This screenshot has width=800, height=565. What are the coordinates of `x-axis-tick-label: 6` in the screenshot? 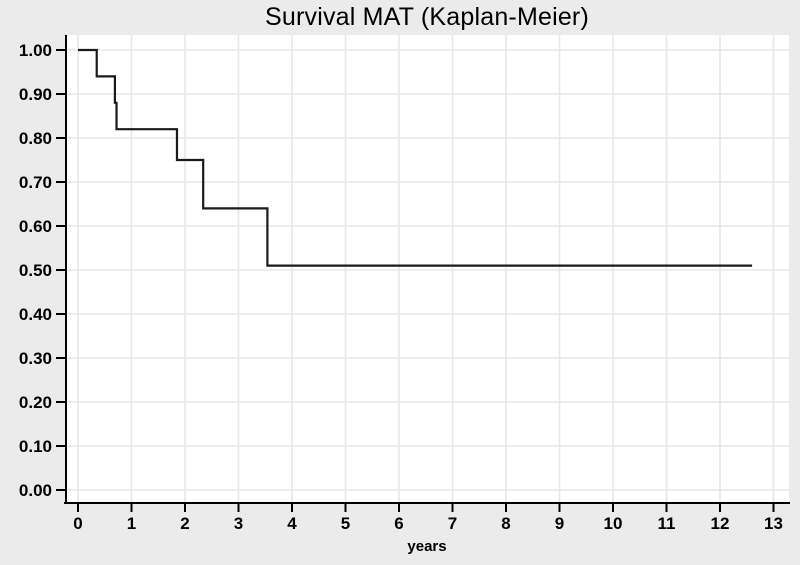 It's located at (398, 523).